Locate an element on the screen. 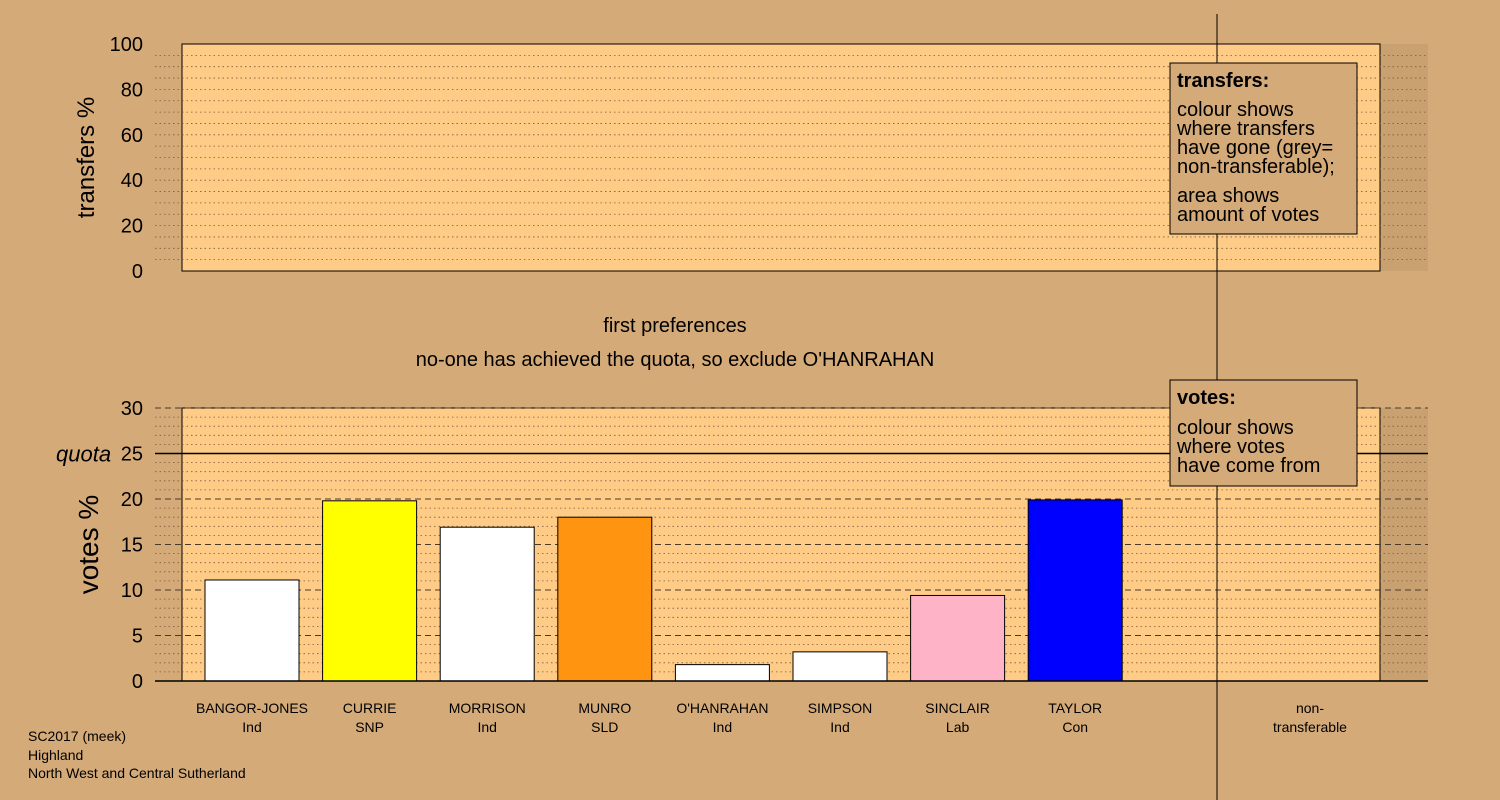 Image resolution: width=1500 pixels, height=800 pixels. candidate-name: O'HANRAHAN is located at coordinates (722, 708).